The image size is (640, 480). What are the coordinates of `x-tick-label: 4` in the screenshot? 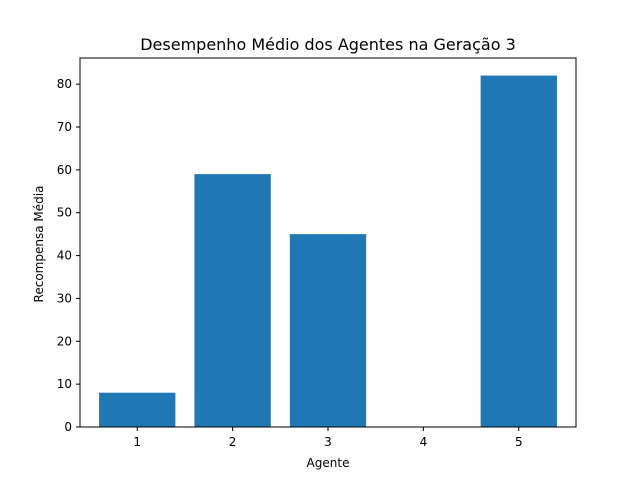 It's located at (424, 442).